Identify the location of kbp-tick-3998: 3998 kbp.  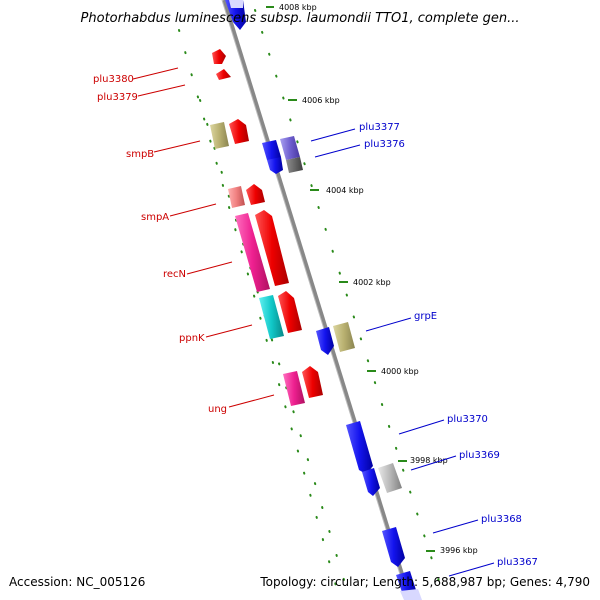
(423, 460).